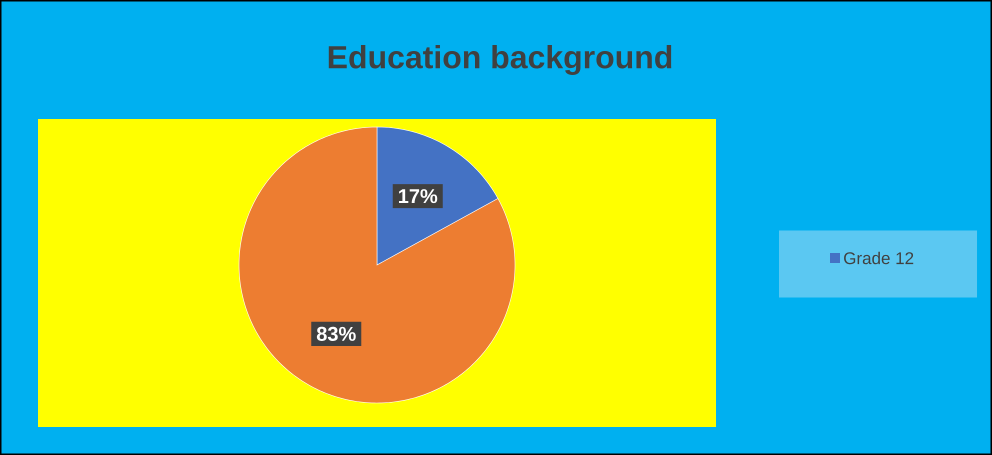 This screenshot has width=992, height=455. What do you see at coordinates (500, 60) in the screenshot?
I see `chart-title: Education background` at bounding box center [500, 60].